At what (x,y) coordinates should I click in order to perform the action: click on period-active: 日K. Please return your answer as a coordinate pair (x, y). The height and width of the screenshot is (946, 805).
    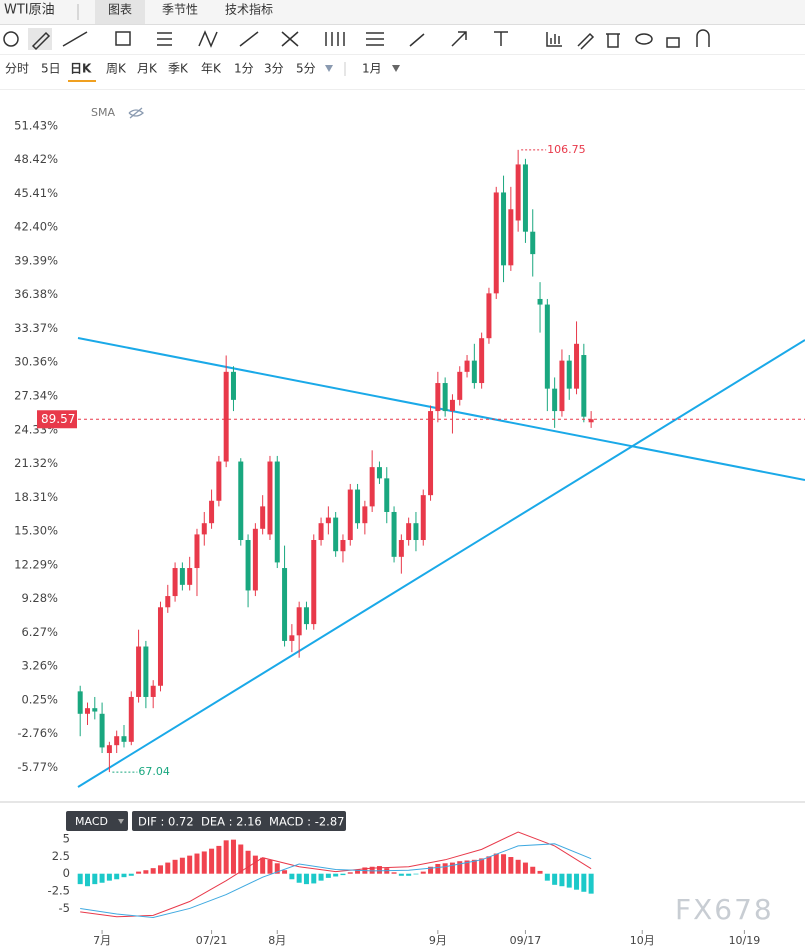
    Looking at the image, I should click on (81, 69).